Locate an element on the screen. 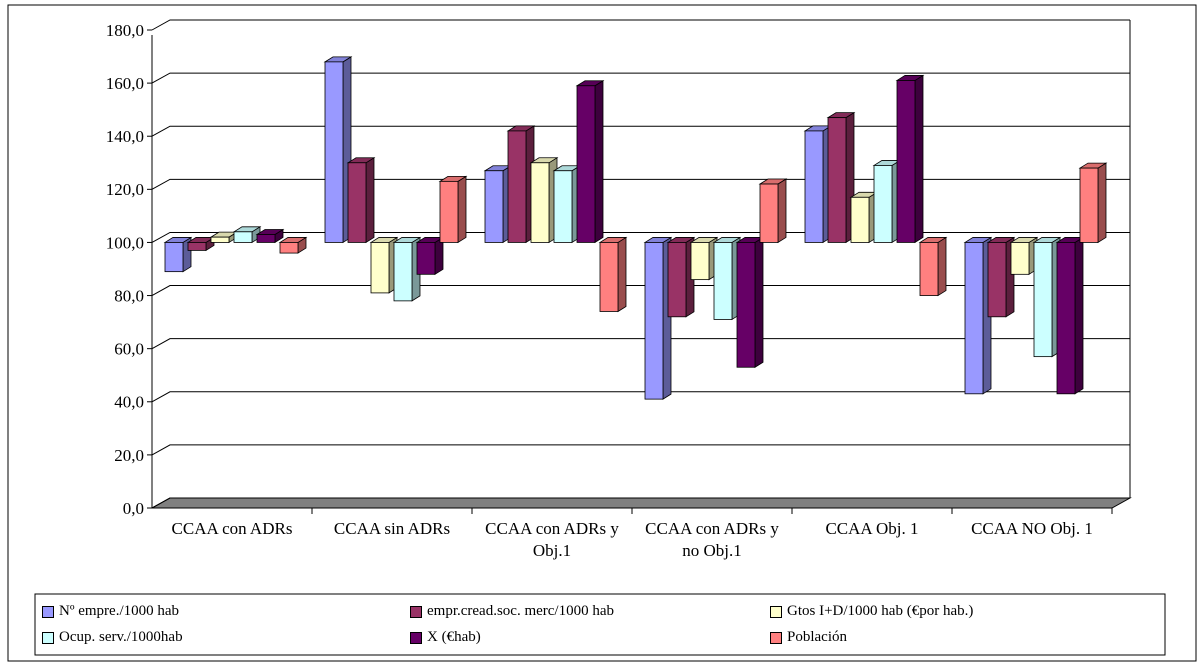 The height and width of the screenshot is (667, 1203). x-tick-label: CCAA Obj. 1 is located at coordinates (872, 528).